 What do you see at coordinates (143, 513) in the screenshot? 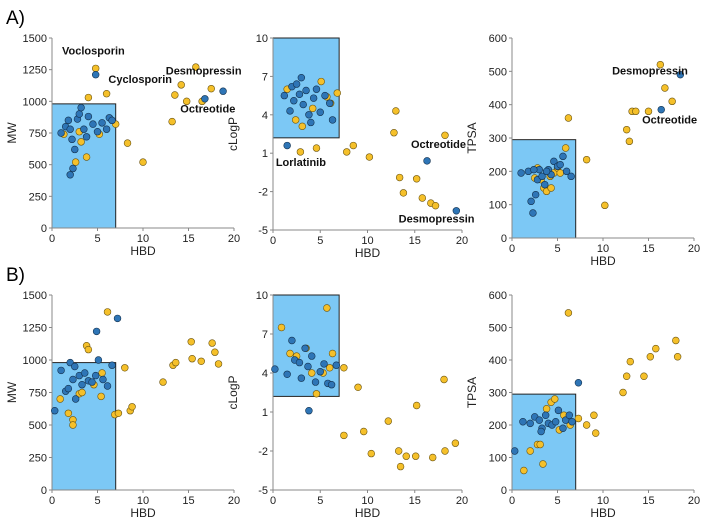
I see `x-axis-label: HBD` at bounding box center [143, 513].